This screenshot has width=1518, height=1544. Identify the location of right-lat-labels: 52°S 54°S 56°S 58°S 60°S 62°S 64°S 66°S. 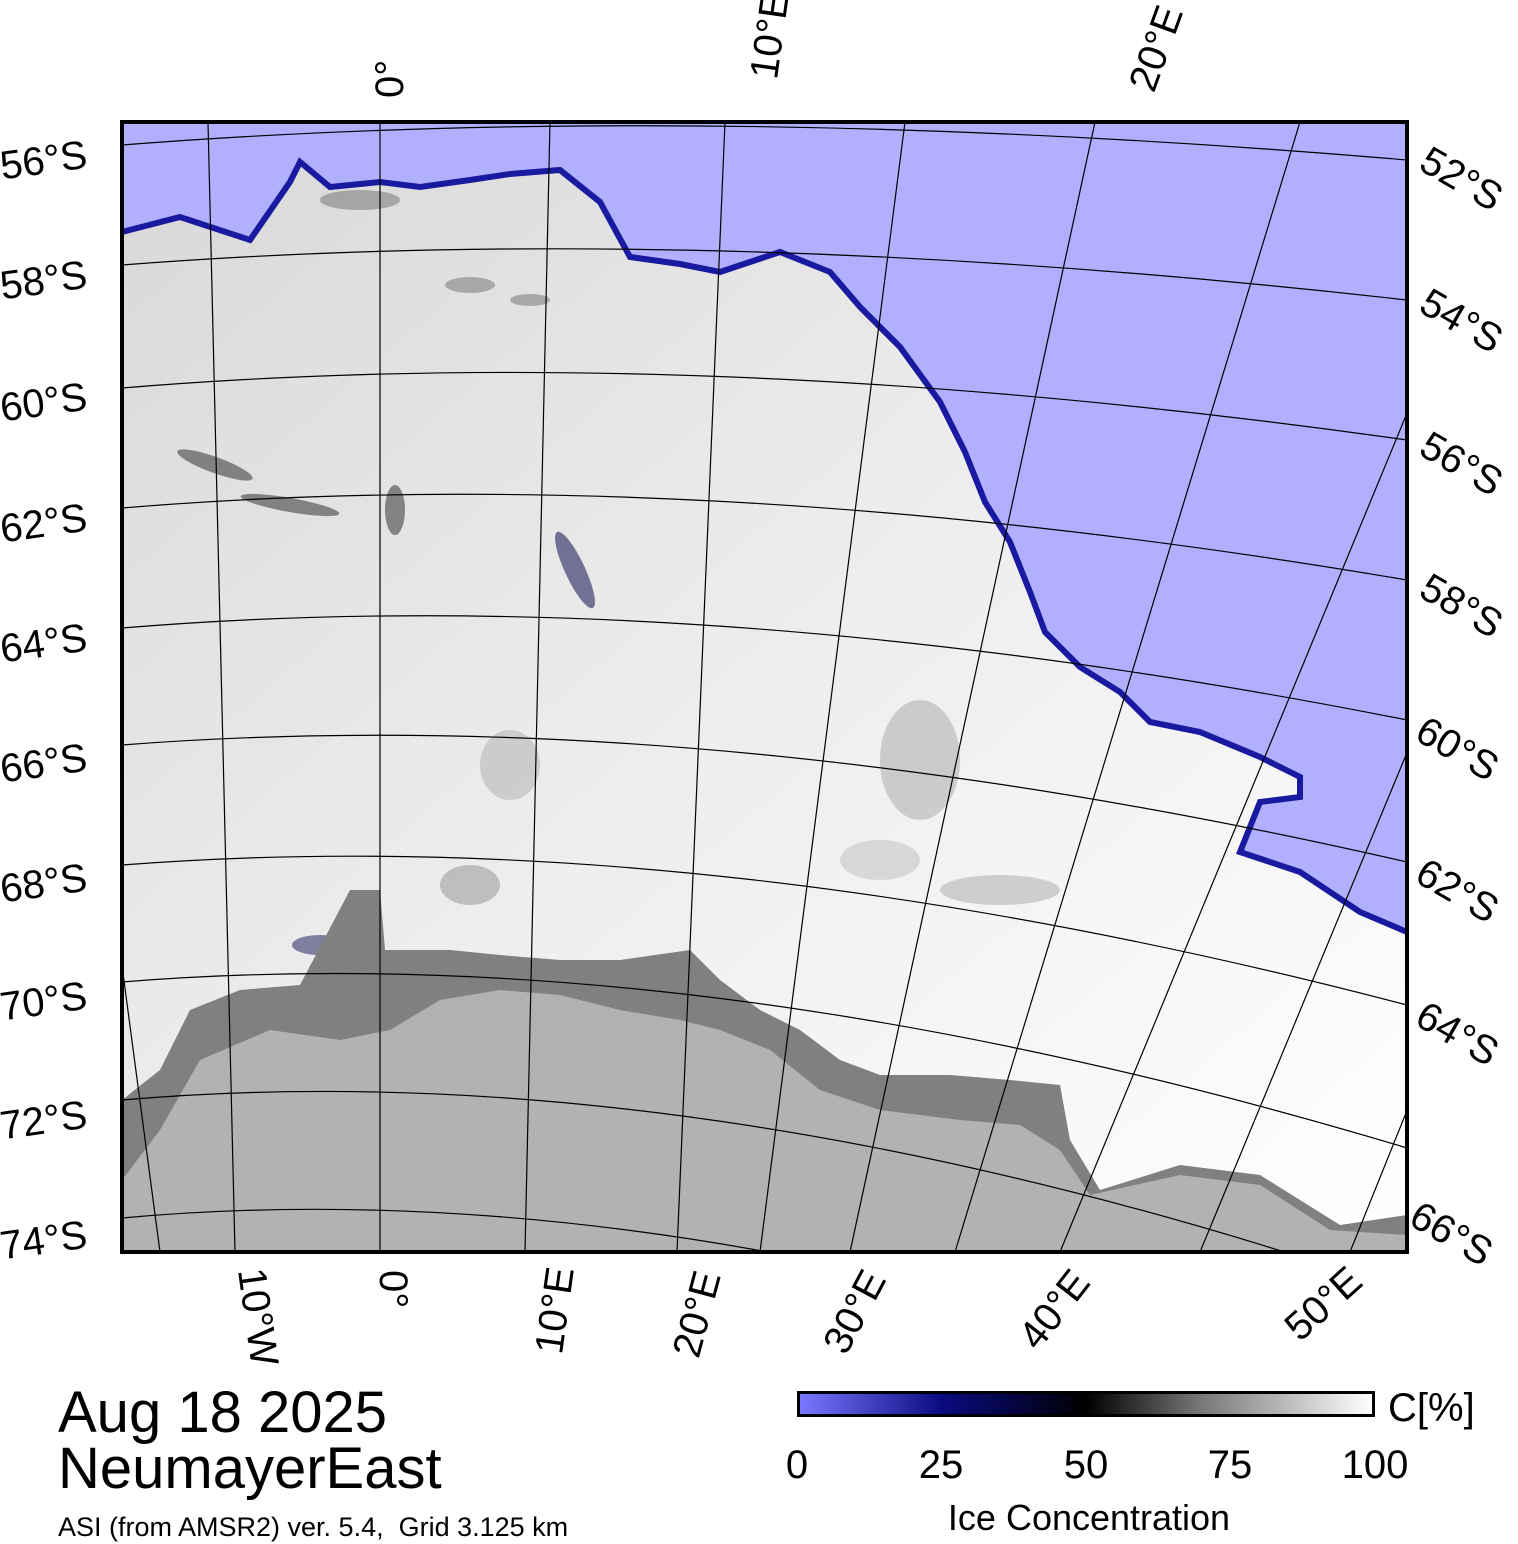
(1456, 706).